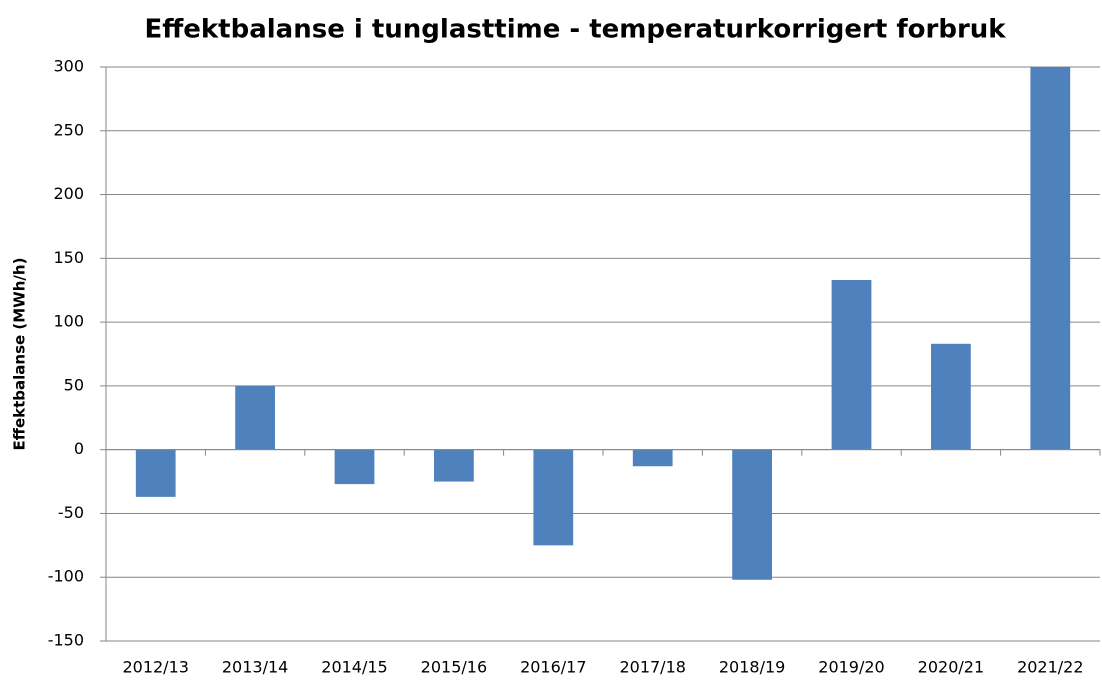 This screenshot has height=680, width=1102. What do you see at coordinates (454, 667) in the screenshot?
I see `x-tick-label: 2015/16` at bounding box center [454, 667].